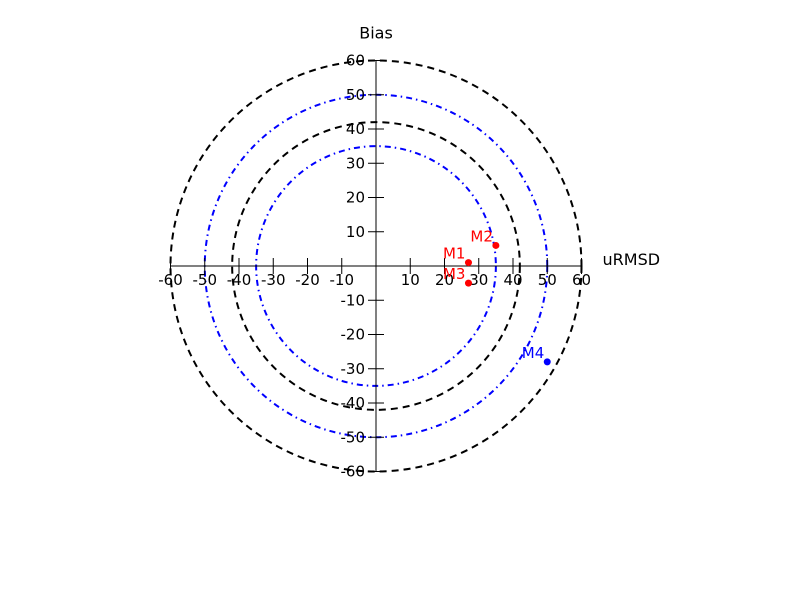 Image resolution: width=800 pixels, height=600 pixels. What do you see at coordinates (307, 280) in the screenshot?
I see `x-tick-label: -20` at bounding box center [307, 280].